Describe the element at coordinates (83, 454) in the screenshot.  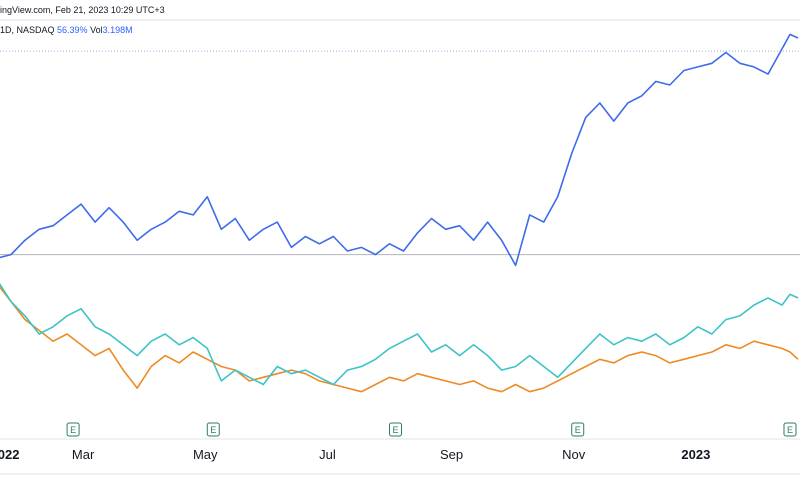
I see `x-tick-label: Mar` at that location.